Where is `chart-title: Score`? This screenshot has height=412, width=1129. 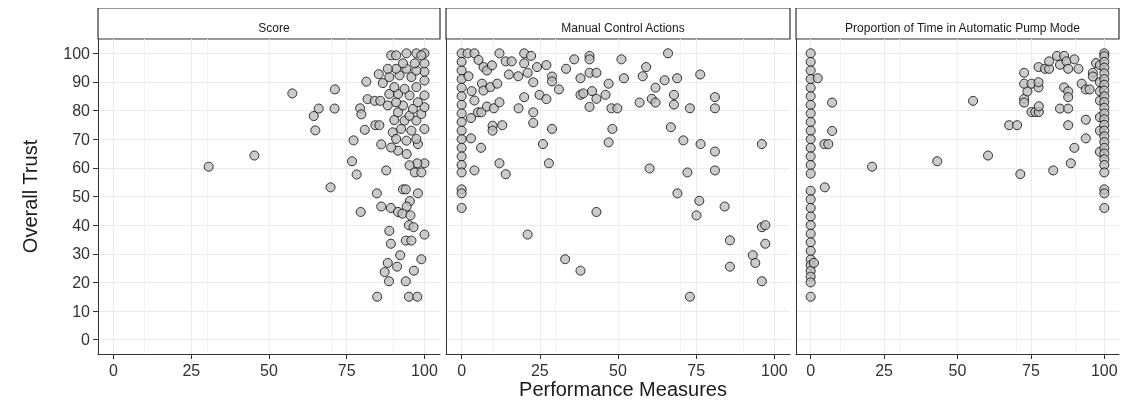
chart-title: Score is located at coordinates (274, 28).